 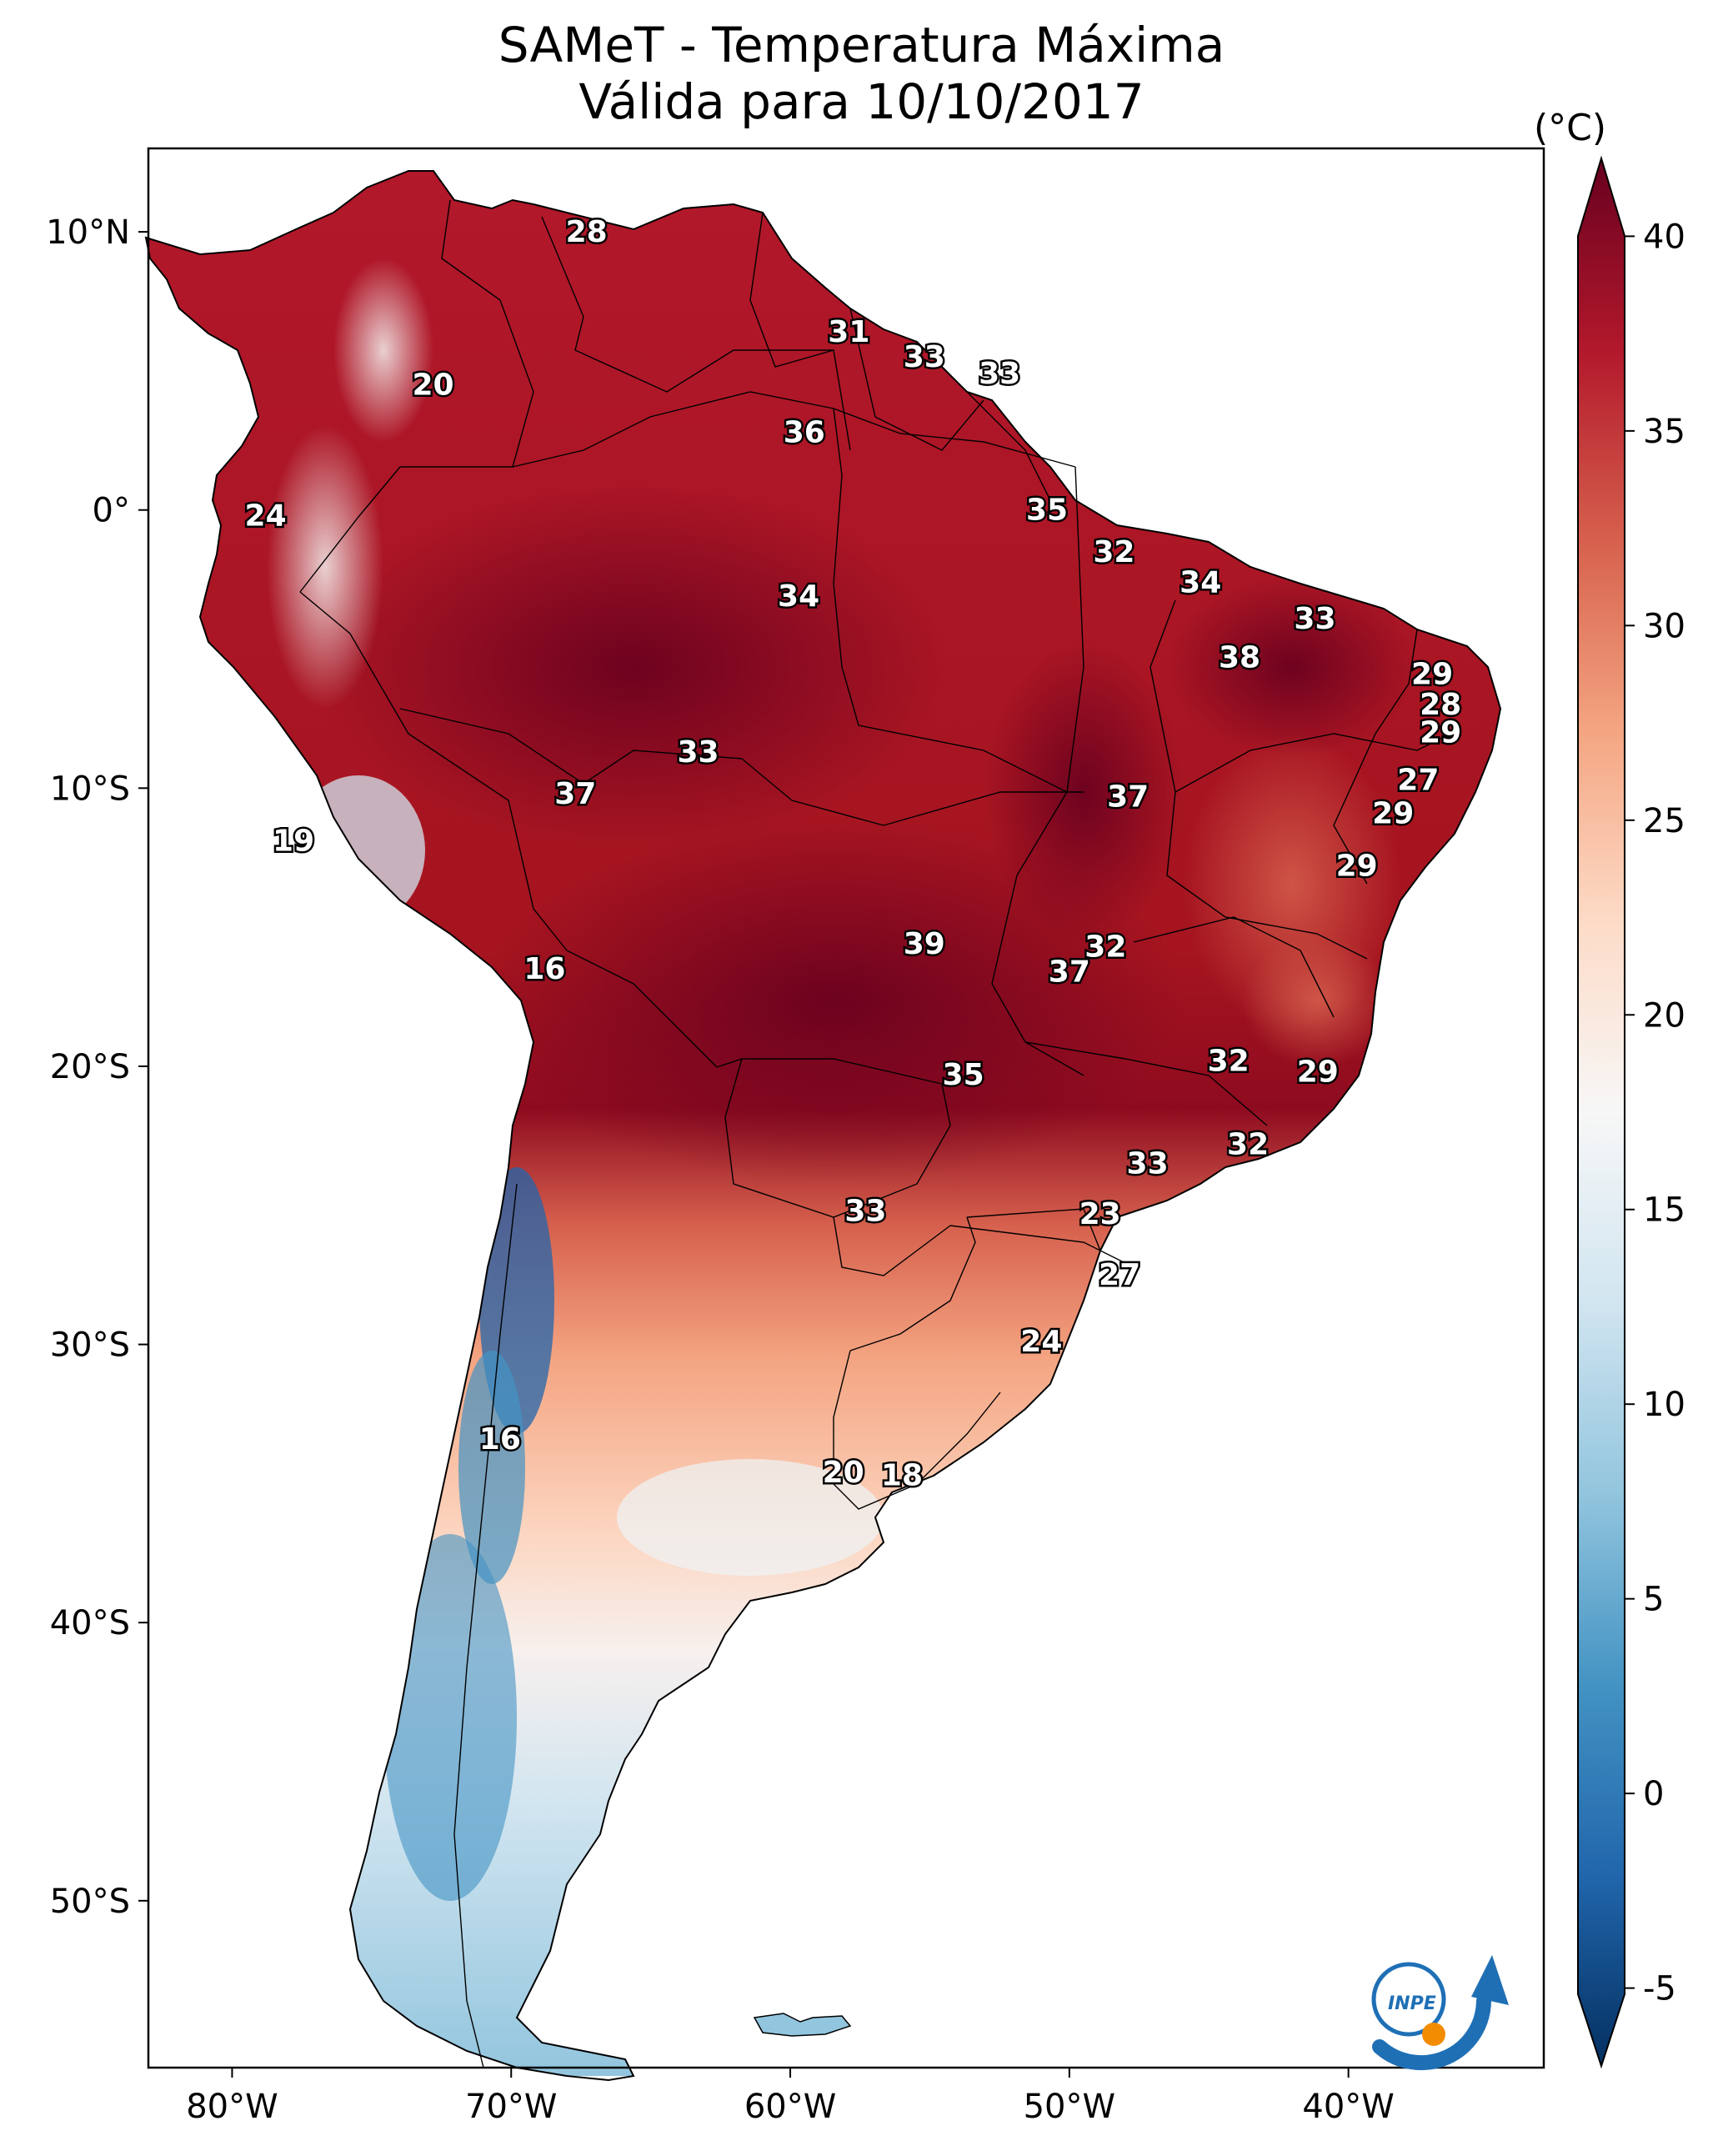 What do you see at coordinates (90, 1345) in the screenshot?
I see `lat-tick-label: 30°S` at bounding box center [90, 1345].